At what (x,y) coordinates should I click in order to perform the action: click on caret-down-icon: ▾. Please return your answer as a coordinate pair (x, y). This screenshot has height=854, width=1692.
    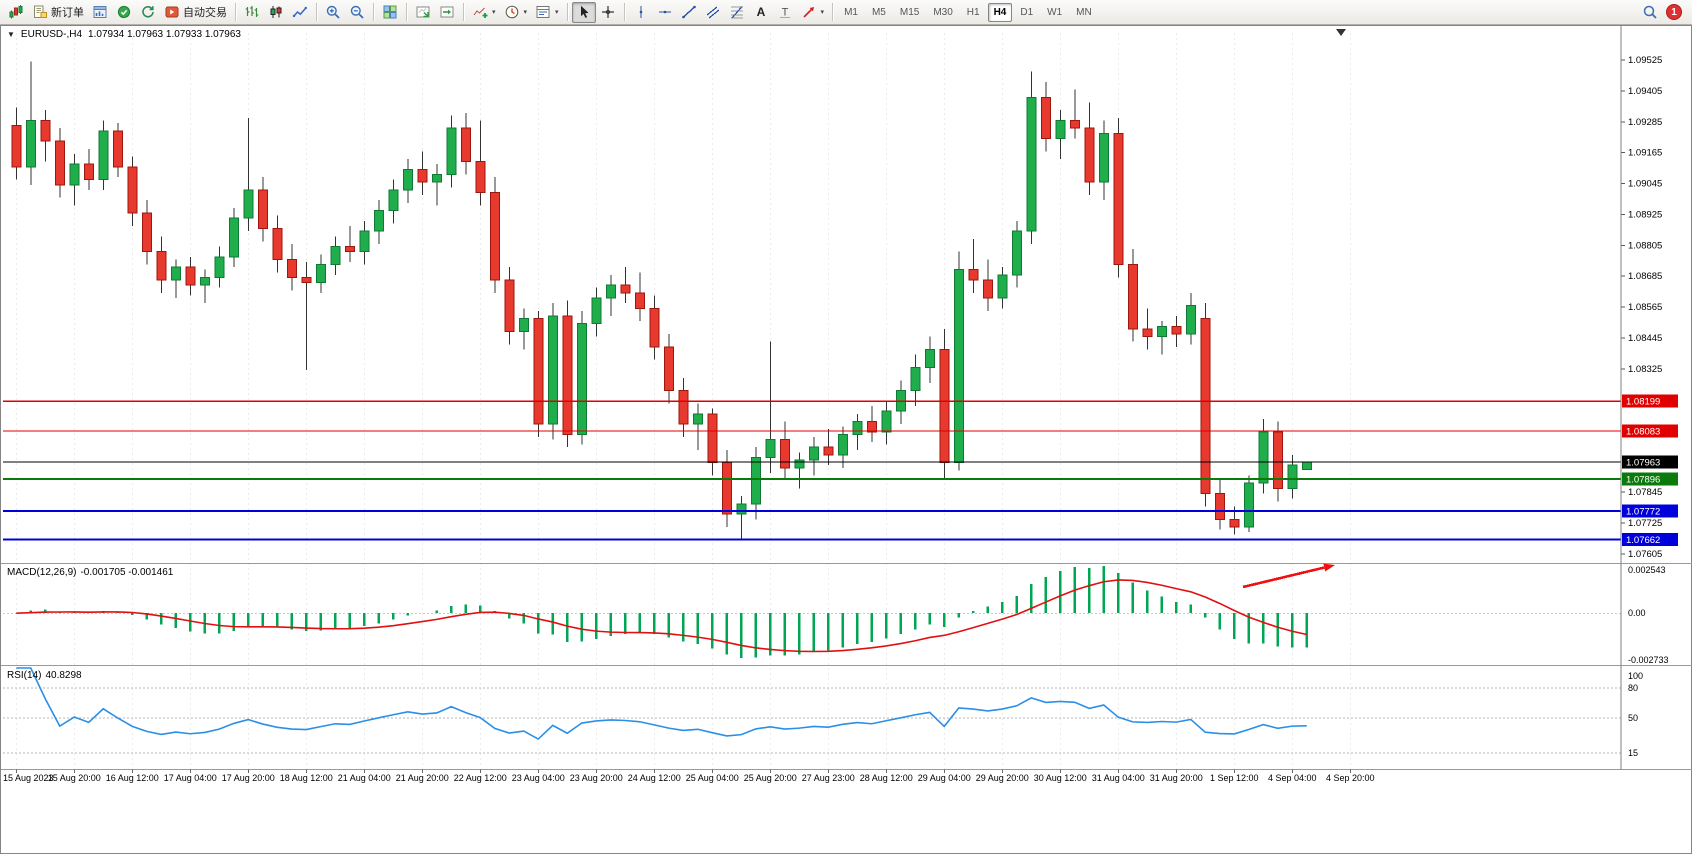
    Looking at the image, I should click on (494, 12).